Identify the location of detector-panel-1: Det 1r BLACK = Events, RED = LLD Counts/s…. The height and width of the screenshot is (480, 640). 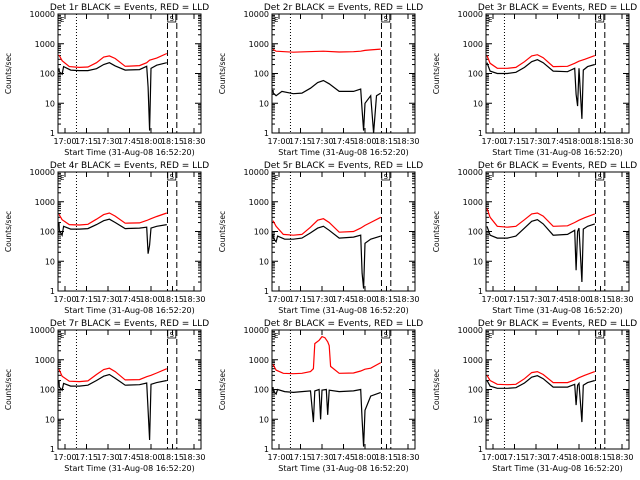
(106, 80).